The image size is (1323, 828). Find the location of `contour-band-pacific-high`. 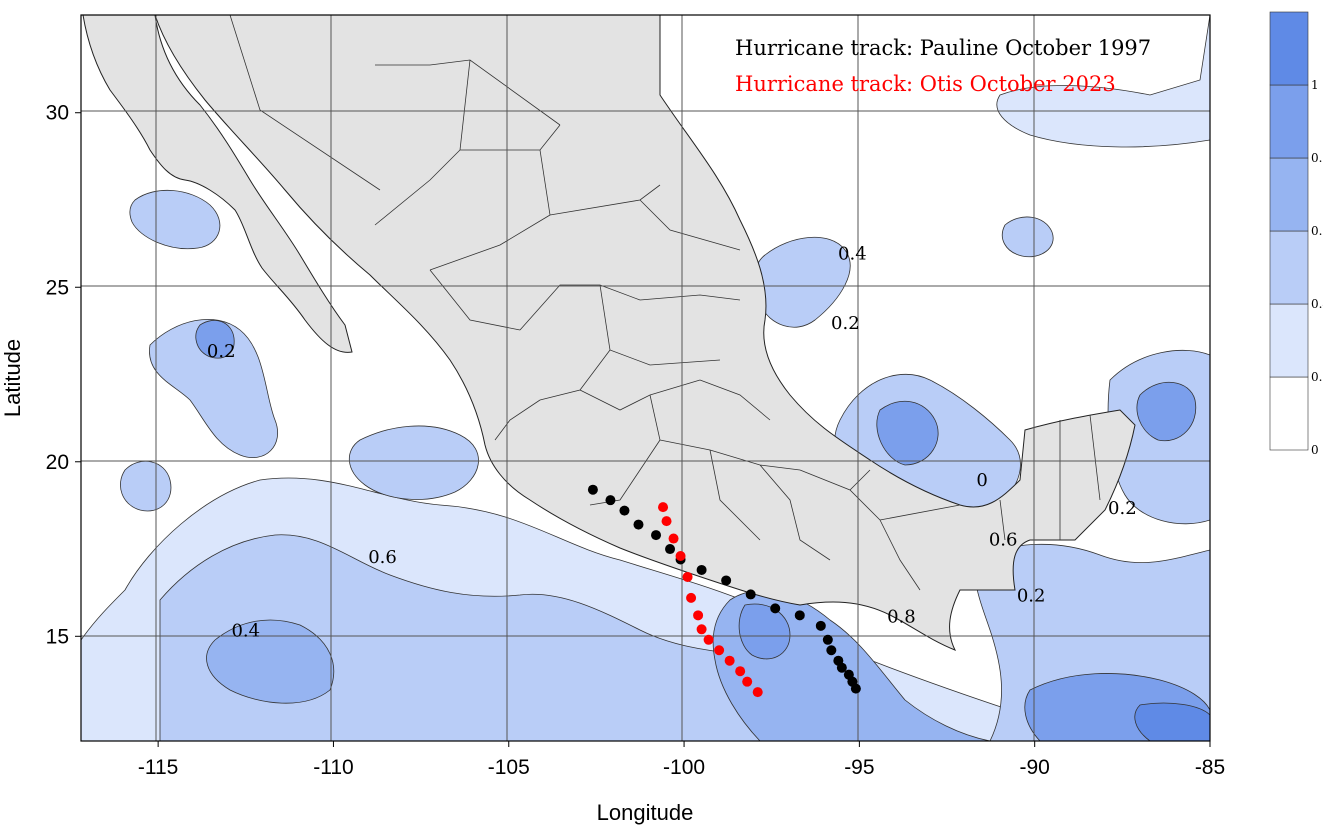

contour-band-pacific-high is located at coordinates (270, 661).